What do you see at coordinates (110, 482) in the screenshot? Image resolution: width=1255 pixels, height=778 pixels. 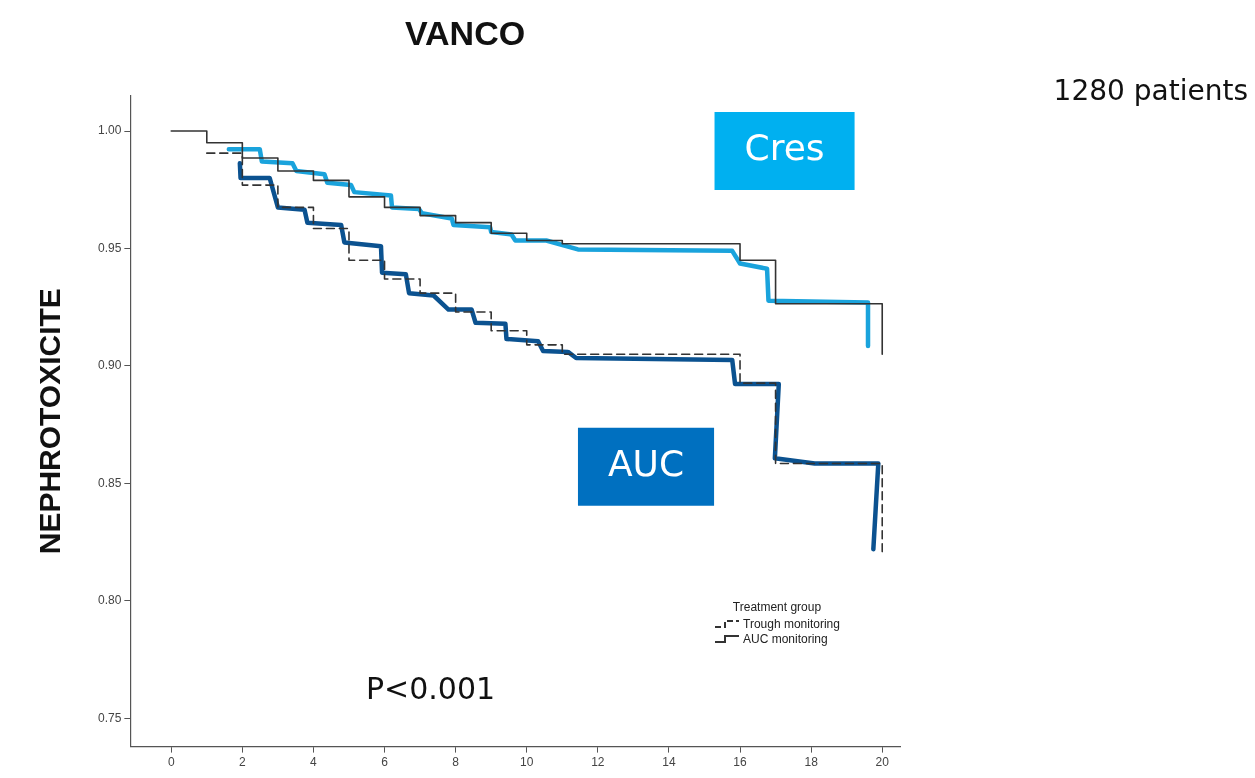 I see `y-tick-label: 0.85` at bounding box center [110, 482].